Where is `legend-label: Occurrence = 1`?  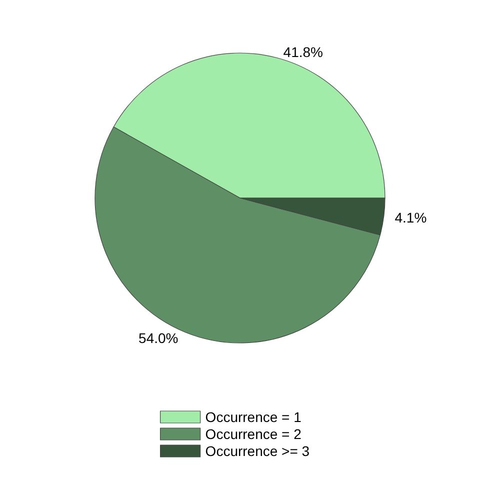
legend-label: Occurrence = 1 is located at coordinates (253, 417).